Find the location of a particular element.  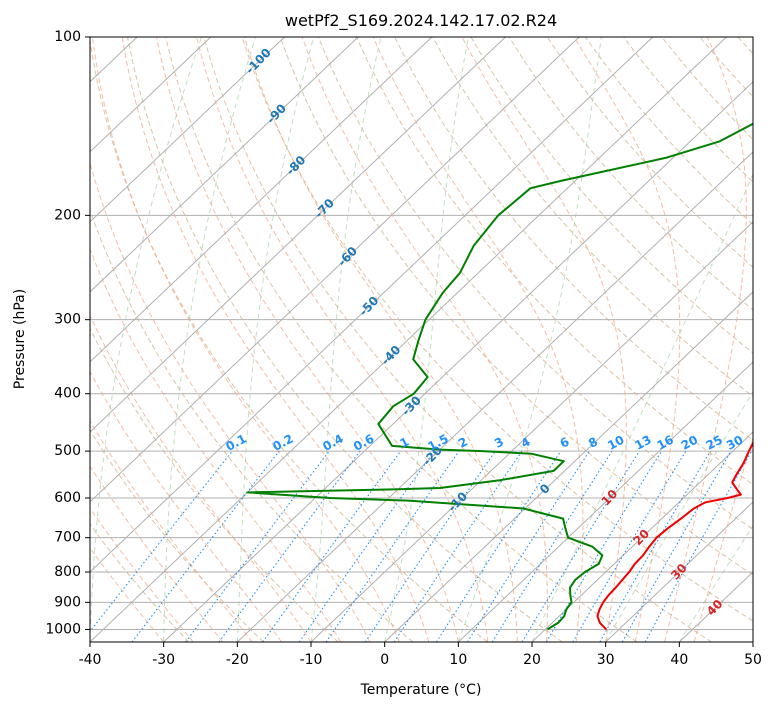

x-tick-label: -30 is located at coordinates (163, 660).